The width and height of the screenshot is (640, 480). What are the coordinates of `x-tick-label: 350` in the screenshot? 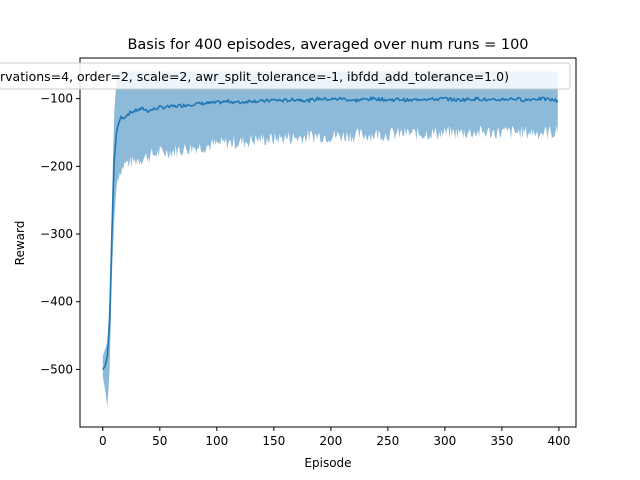 It's located at (501, 441).